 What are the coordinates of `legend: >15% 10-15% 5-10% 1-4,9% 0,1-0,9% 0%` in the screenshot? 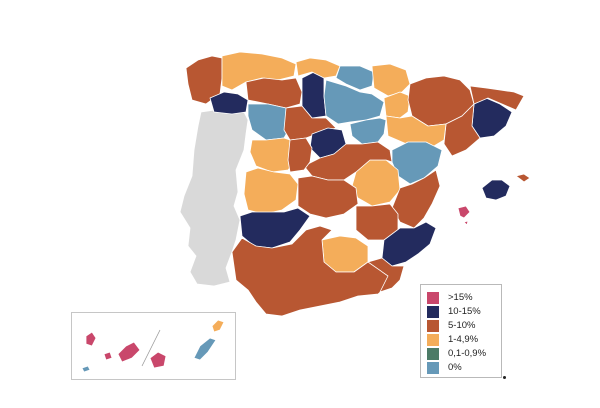 It's located at (461, 331).